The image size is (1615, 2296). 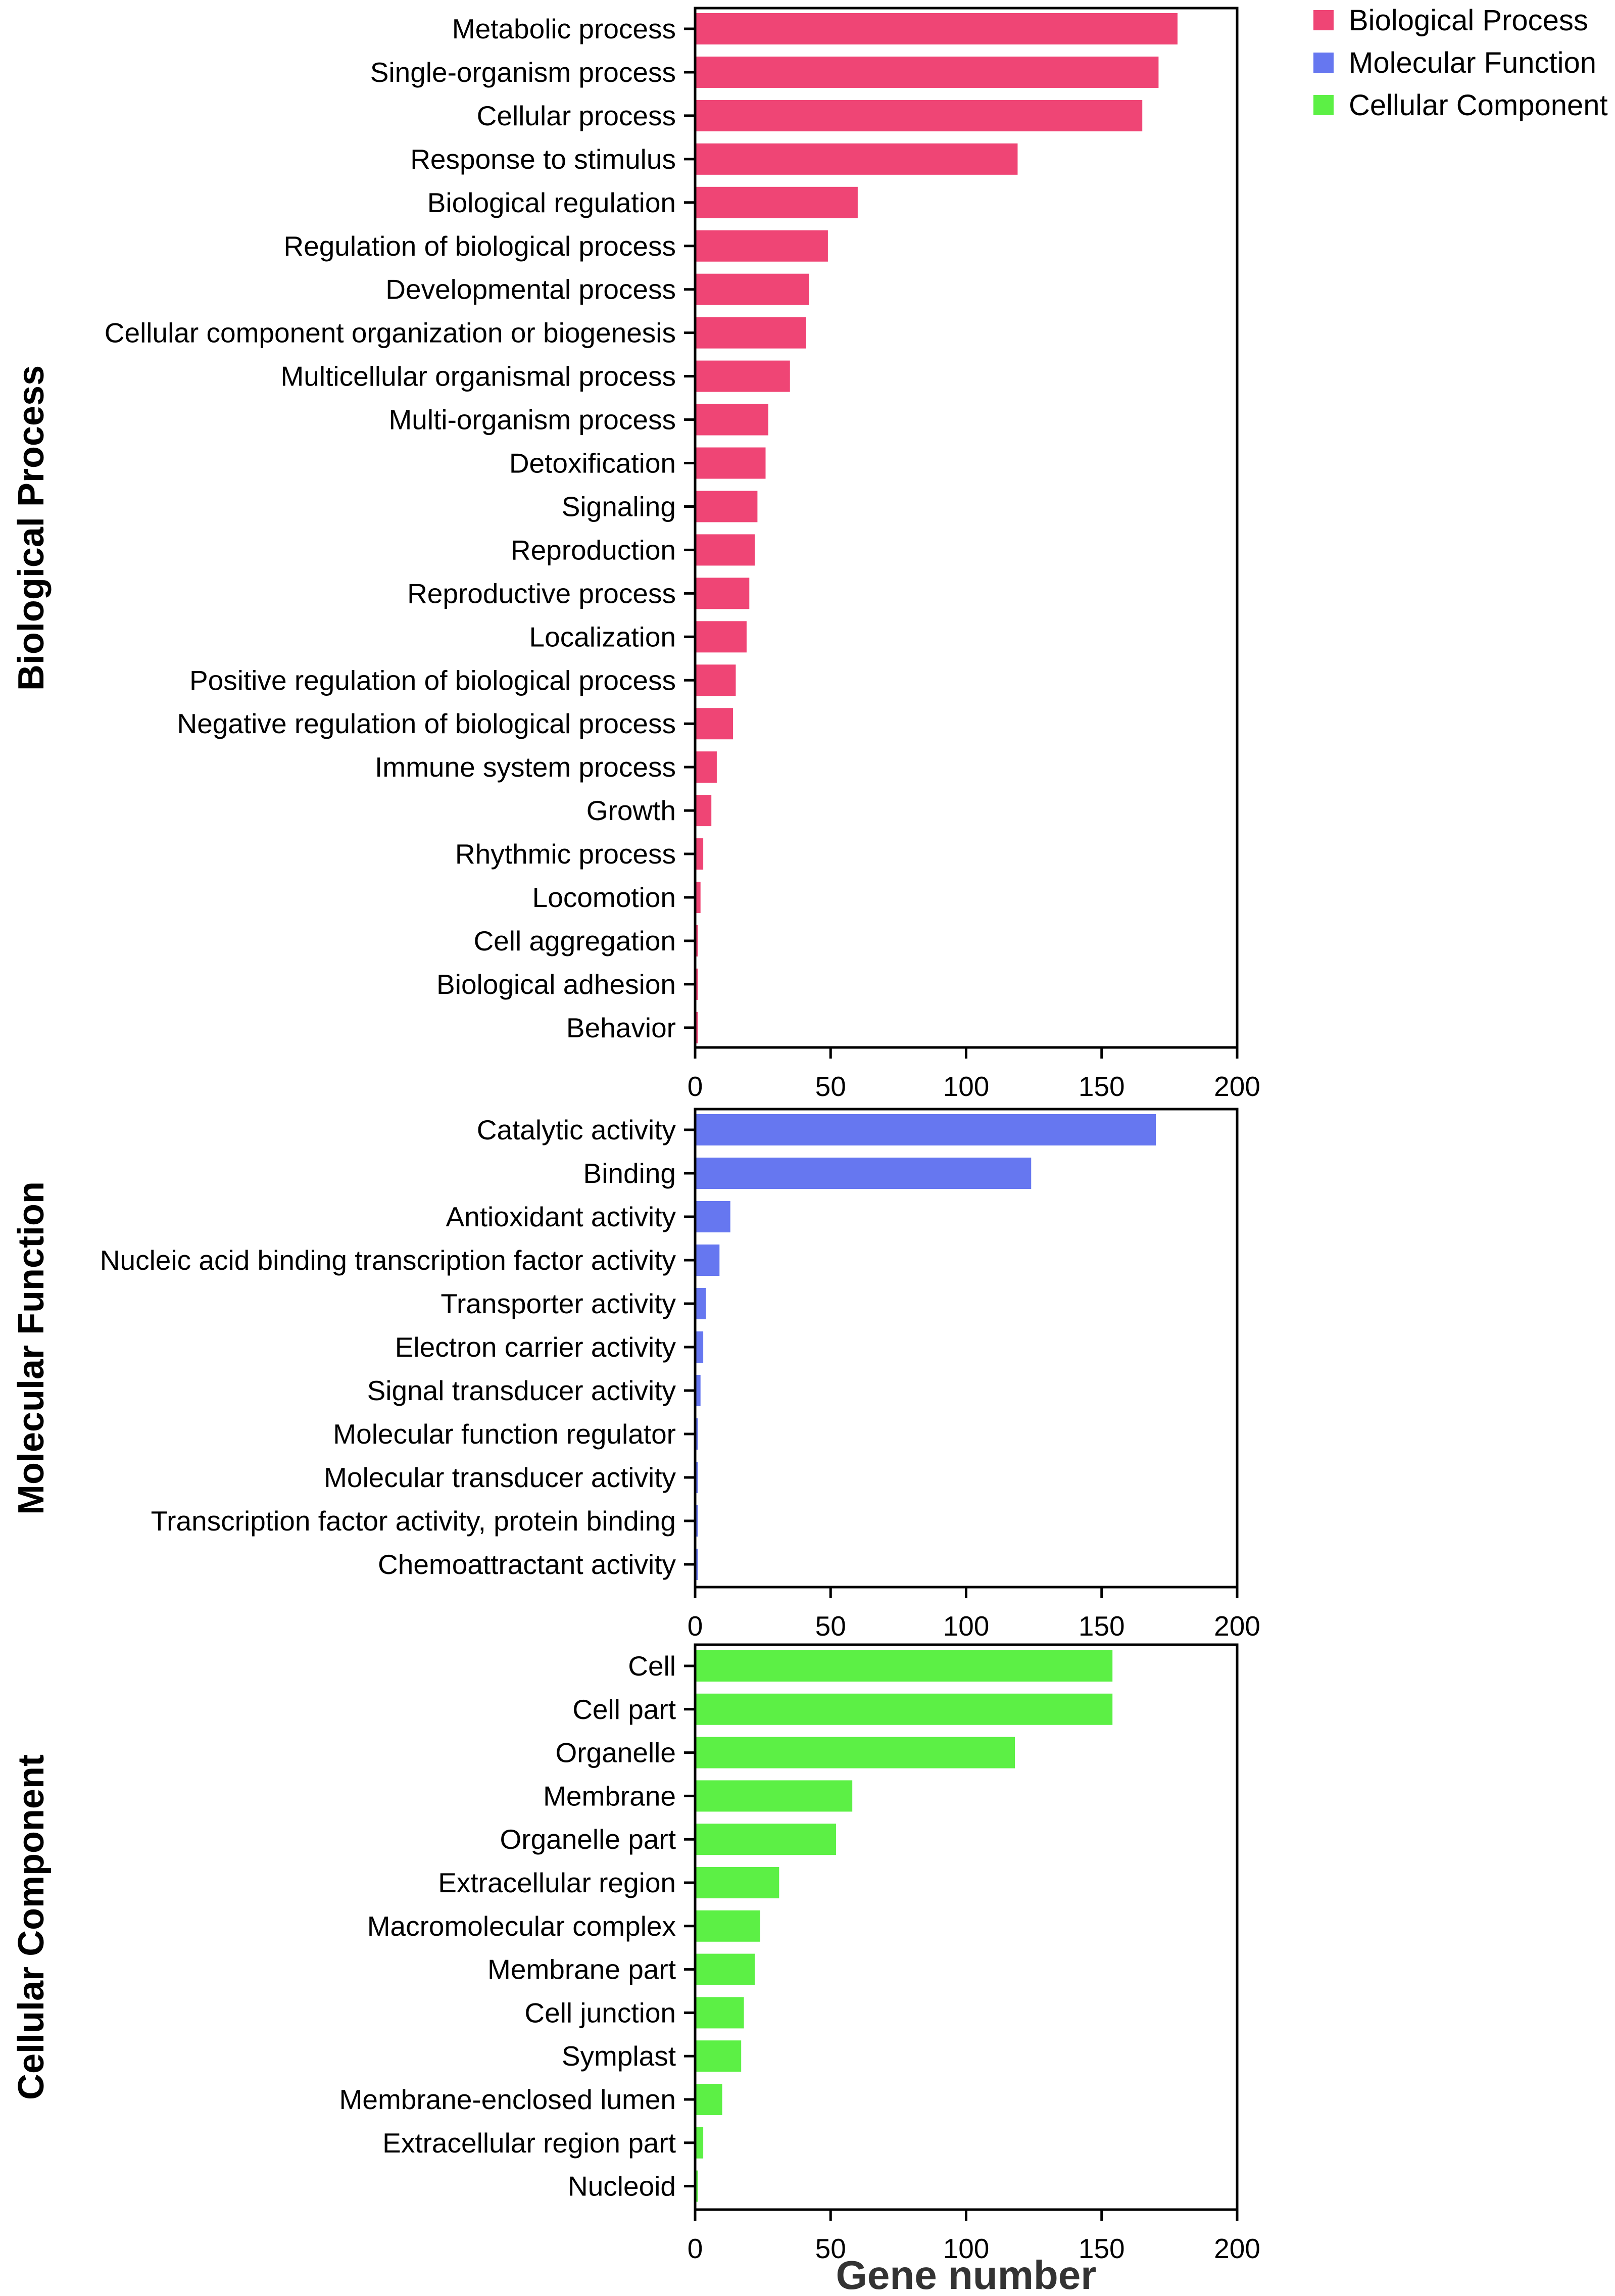 I want to click on bar-signal-transducer-activity, so click(x=698, y=1390).